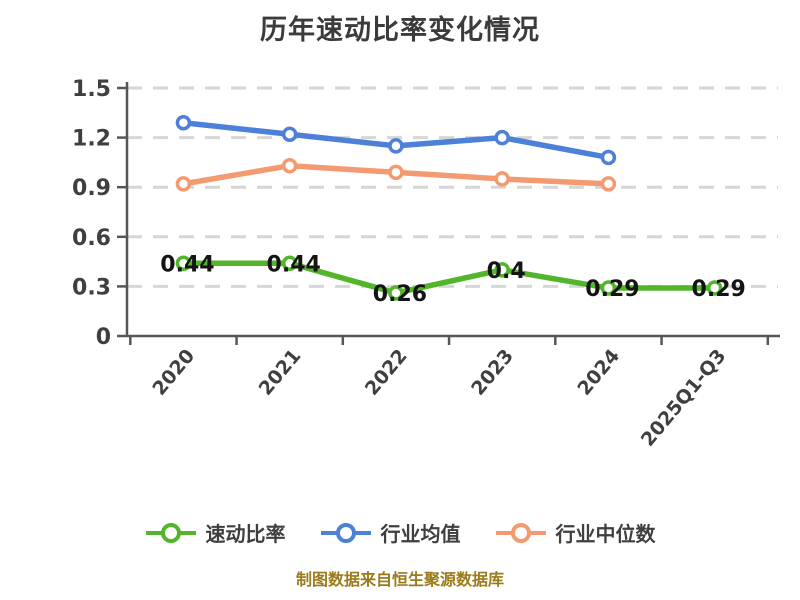 The width and height of the screenshot is (800, 600). I want to click on legend-item-行业均值: 行业均值, so click(390, 532).